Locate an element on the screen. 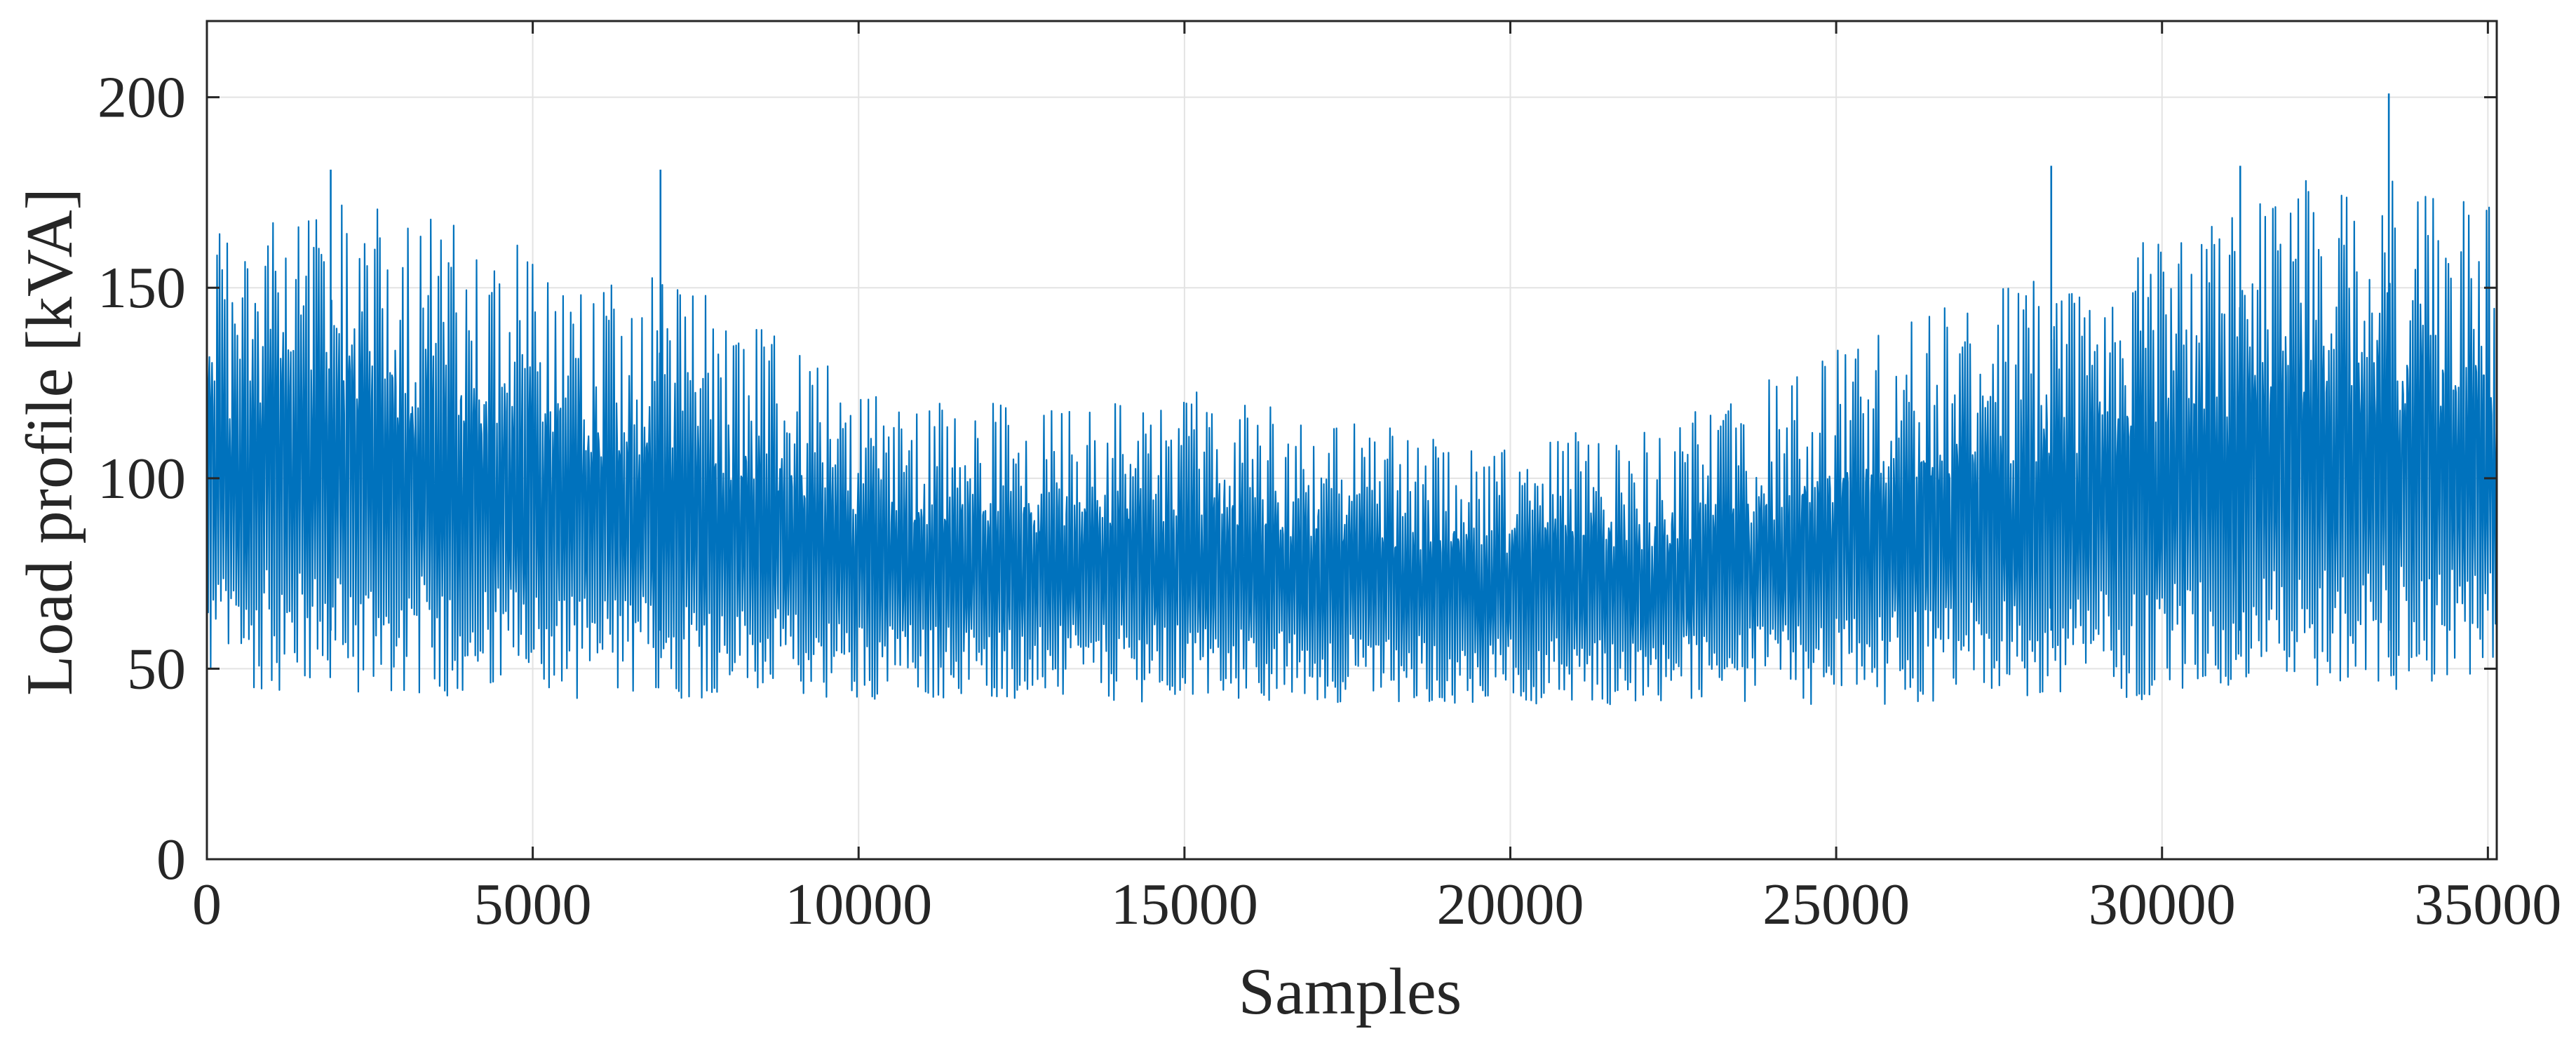  x-axis-label: Samples is located at coordinates (1350, 992).